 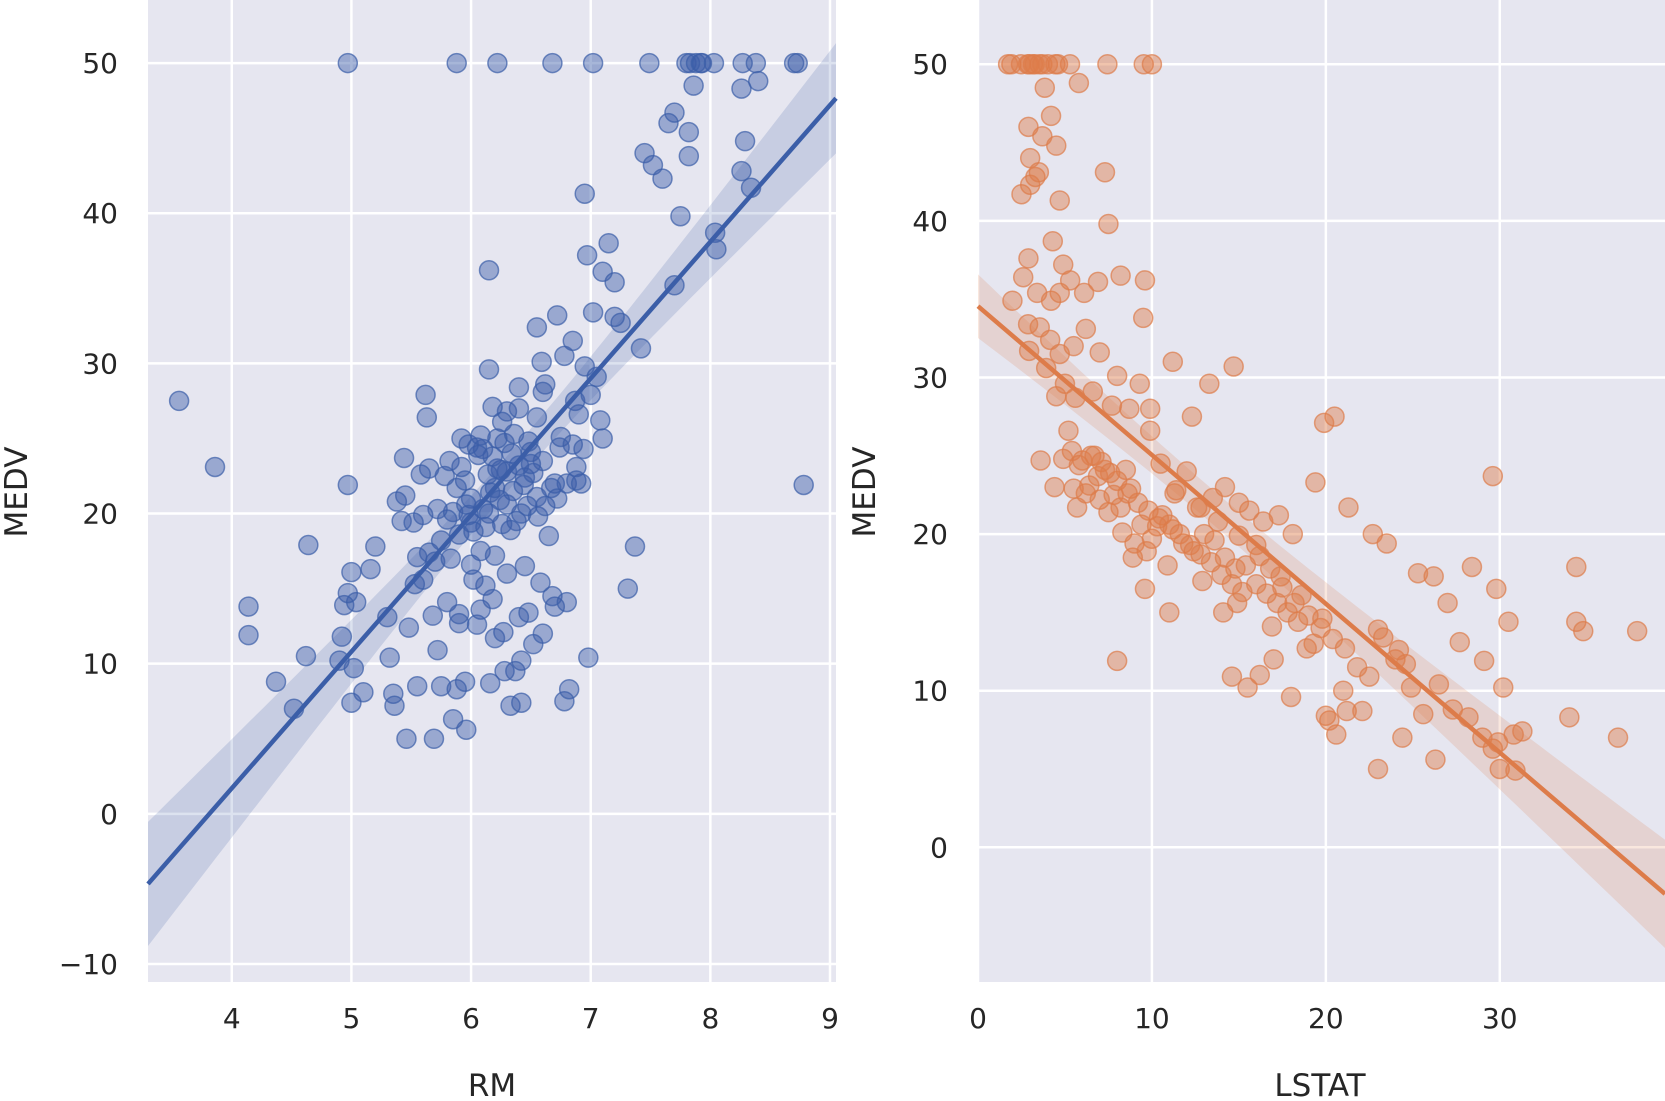 What do you see at coordinates (710, 1018) in the screenshot?
I see `x-tick-label: 8` at bounding box center [710, 1018].